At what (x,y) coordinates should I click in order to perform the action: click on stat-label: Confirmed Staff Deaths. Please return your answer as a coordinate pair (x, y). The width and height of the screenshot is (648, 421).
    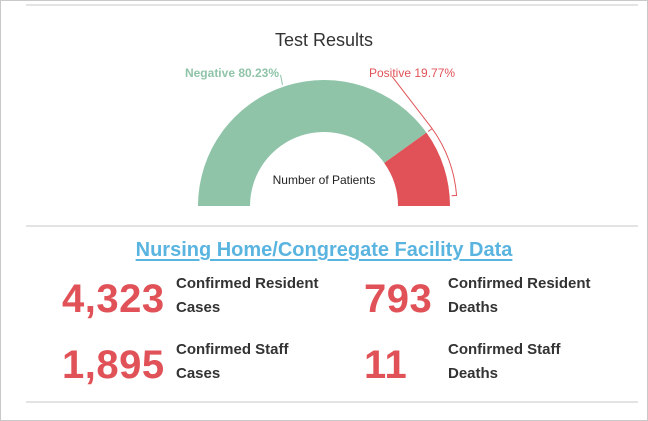
    Looking at the image, I should click on (504, 361).